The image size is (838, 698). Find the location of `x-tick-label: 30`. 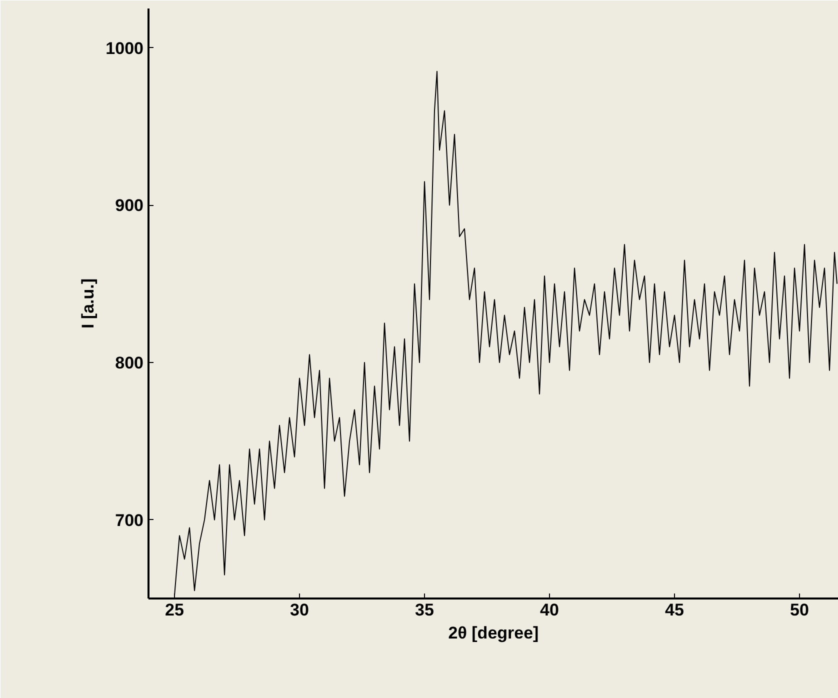

x-tick-label: 30 is located at coordinates (299, 610).